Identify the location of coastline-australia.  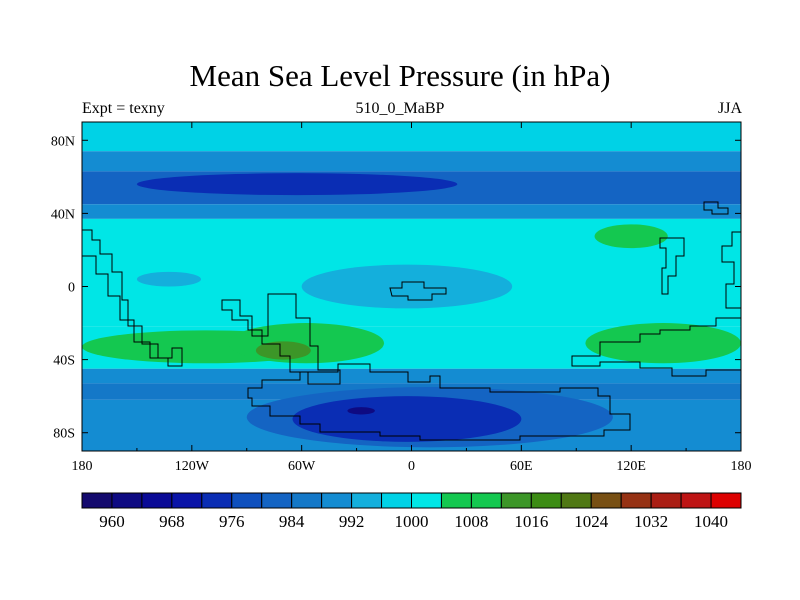
(656, 347).